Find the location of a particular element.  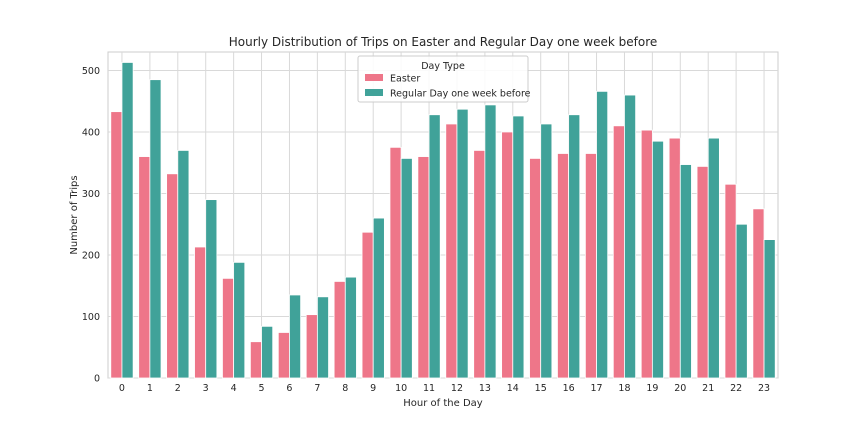

x-axis-title: Hour of the Day is located at coordinates (443, 403).